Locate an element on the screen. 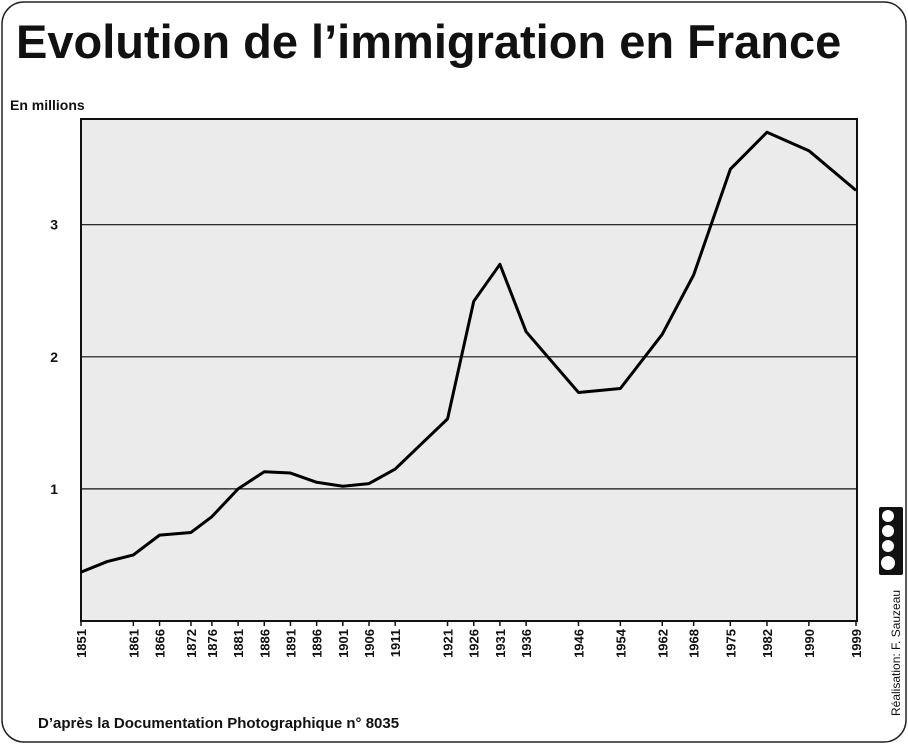 Image resolution: width=908 pixels, height=744 pixels. x-tick-label: 1921 is located at coordinates (448, 643).